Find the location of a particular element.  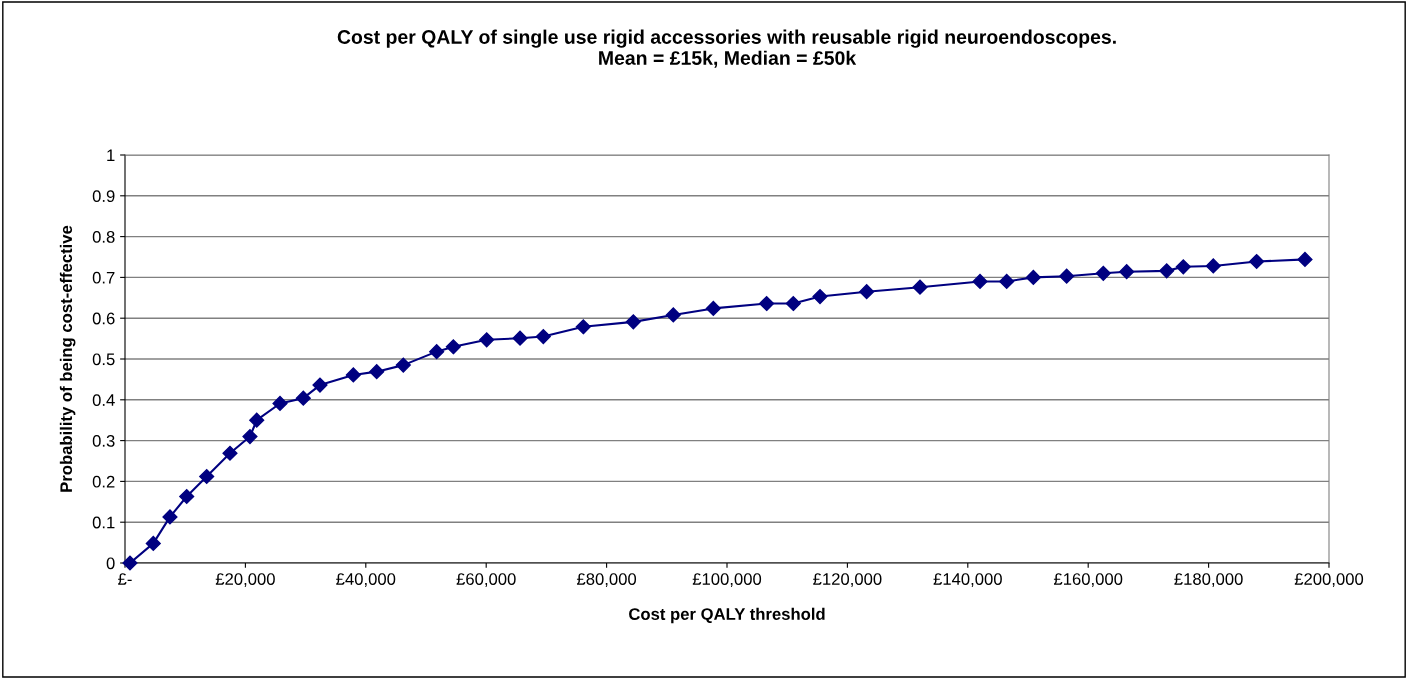

y-tick-label: 0.2 is located at coordinates (103, 481).